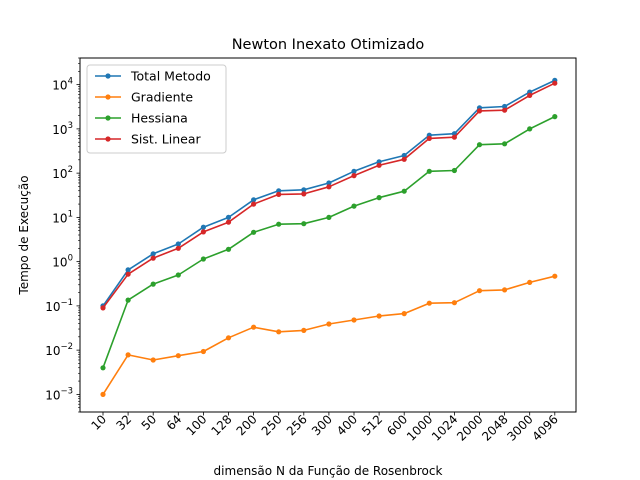  I want to click on chart-title: Newton Inexato Otimizado, so click(328, 45).